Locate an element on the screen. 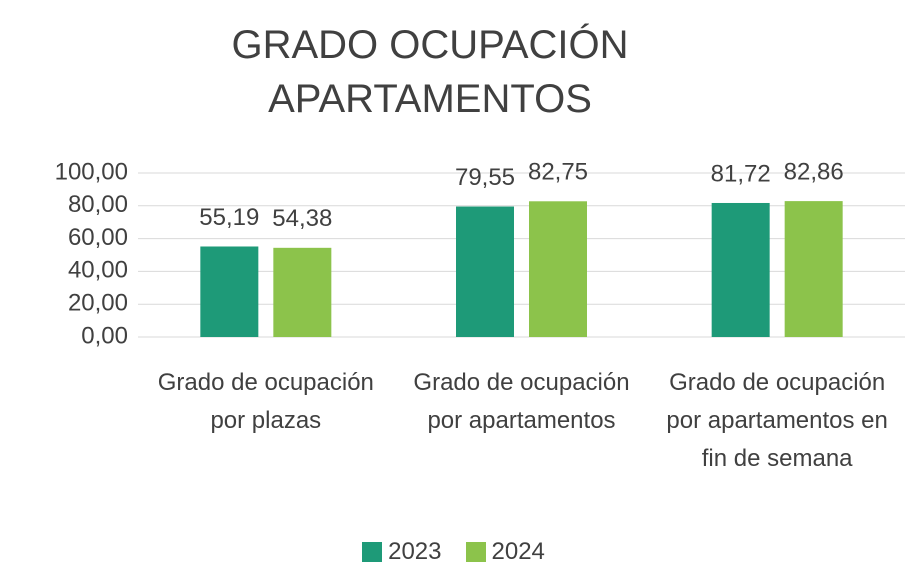  data-label: 55,19 is located at coordinates (229, 217).